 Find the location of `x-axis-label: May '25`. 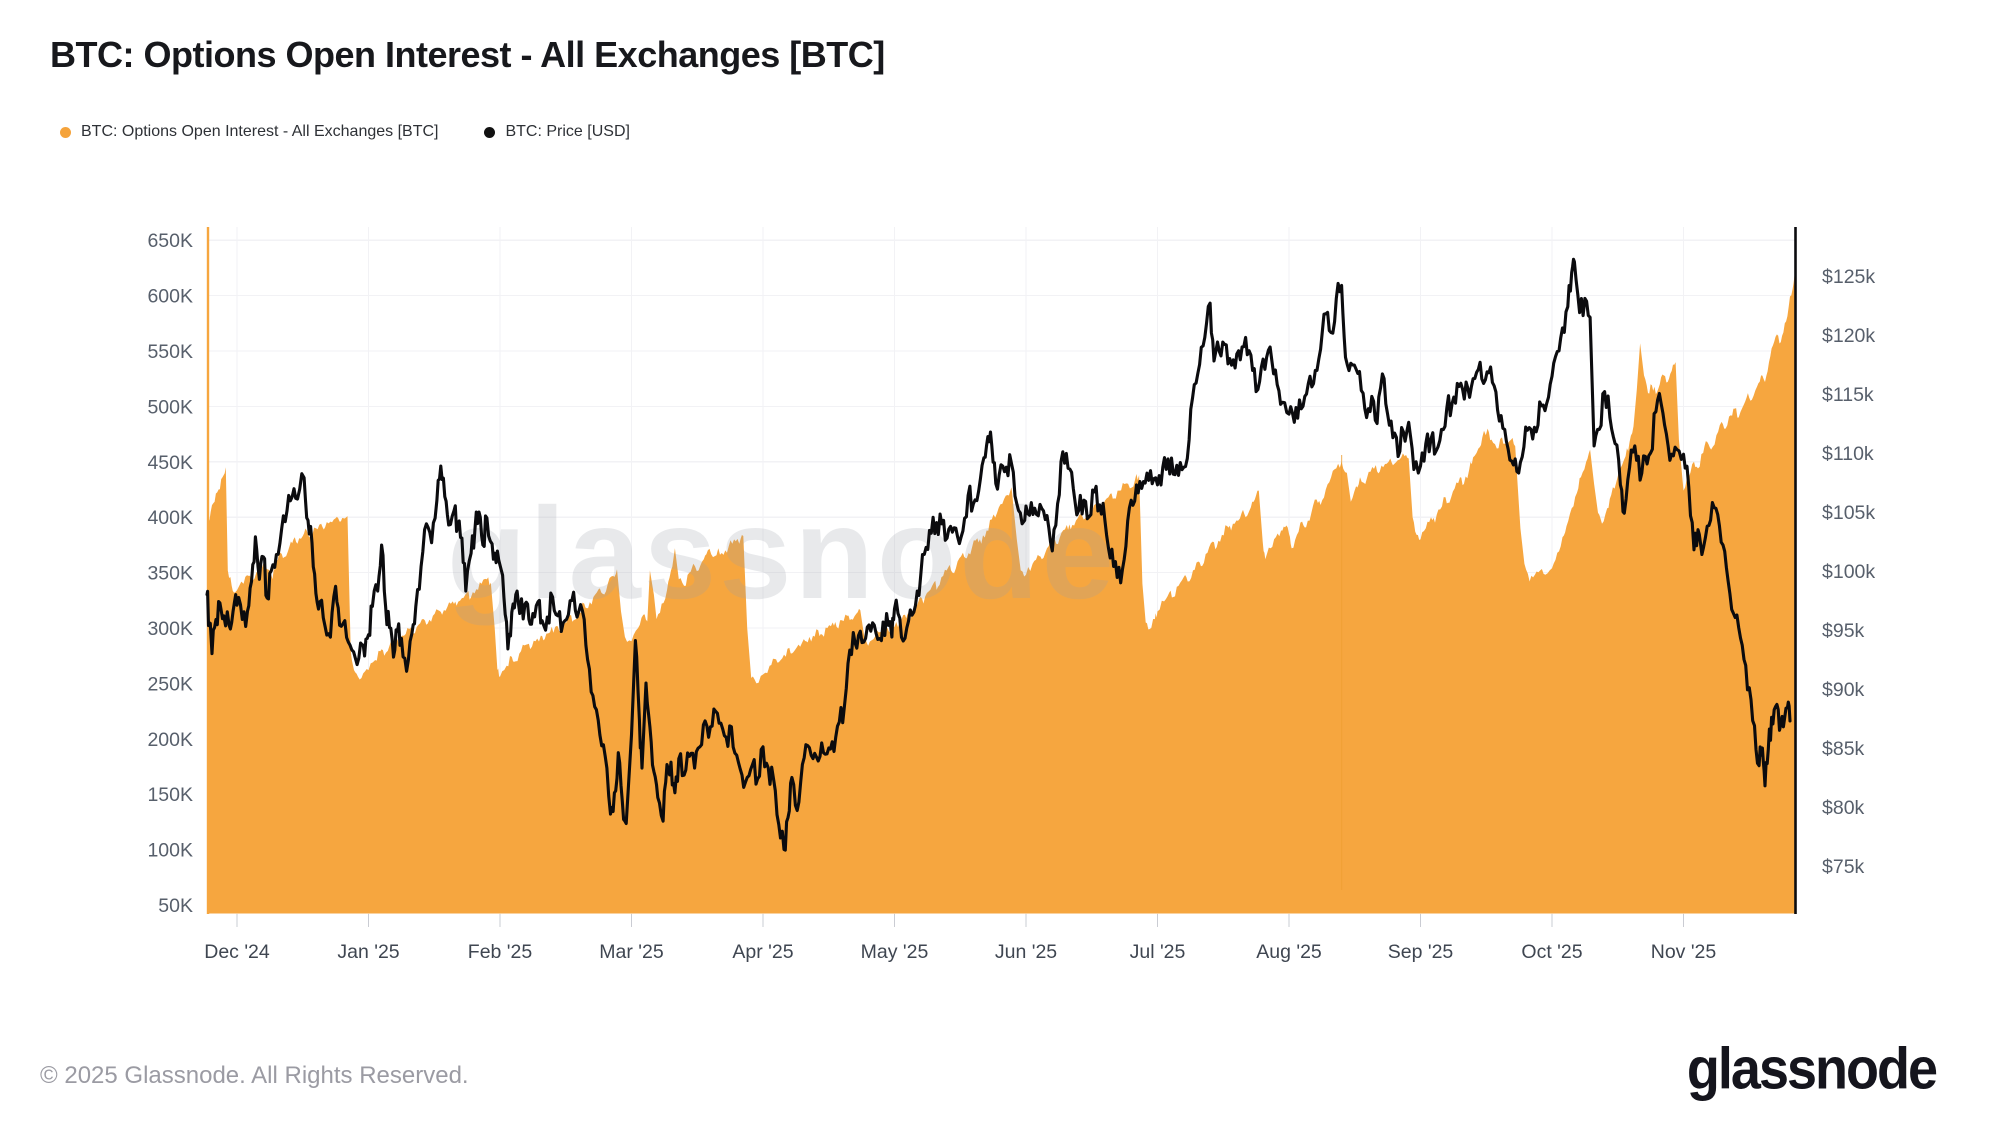

x-axis-label: May '25 is located at coordinates (895, 952).